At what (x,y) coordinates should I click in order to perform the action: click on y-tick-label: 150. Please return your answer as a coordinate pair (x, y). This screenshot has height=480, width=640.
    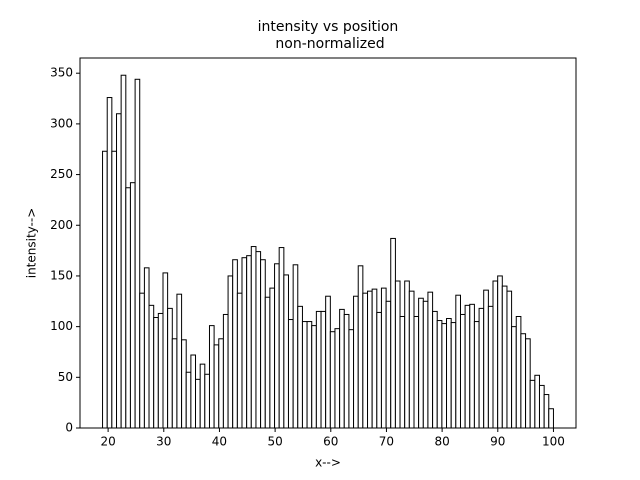
    Looking at the image, I should click on (61, 275).